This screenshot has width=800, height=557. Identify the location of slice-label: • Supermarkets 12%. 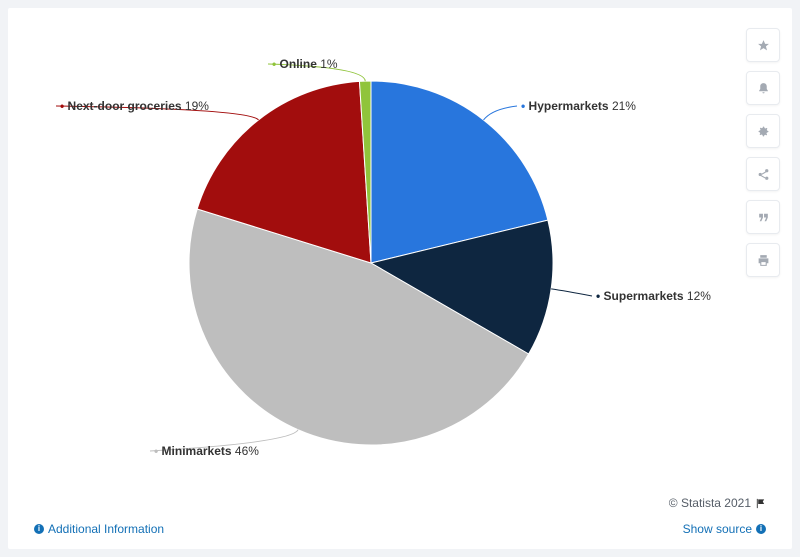
(653, 296).